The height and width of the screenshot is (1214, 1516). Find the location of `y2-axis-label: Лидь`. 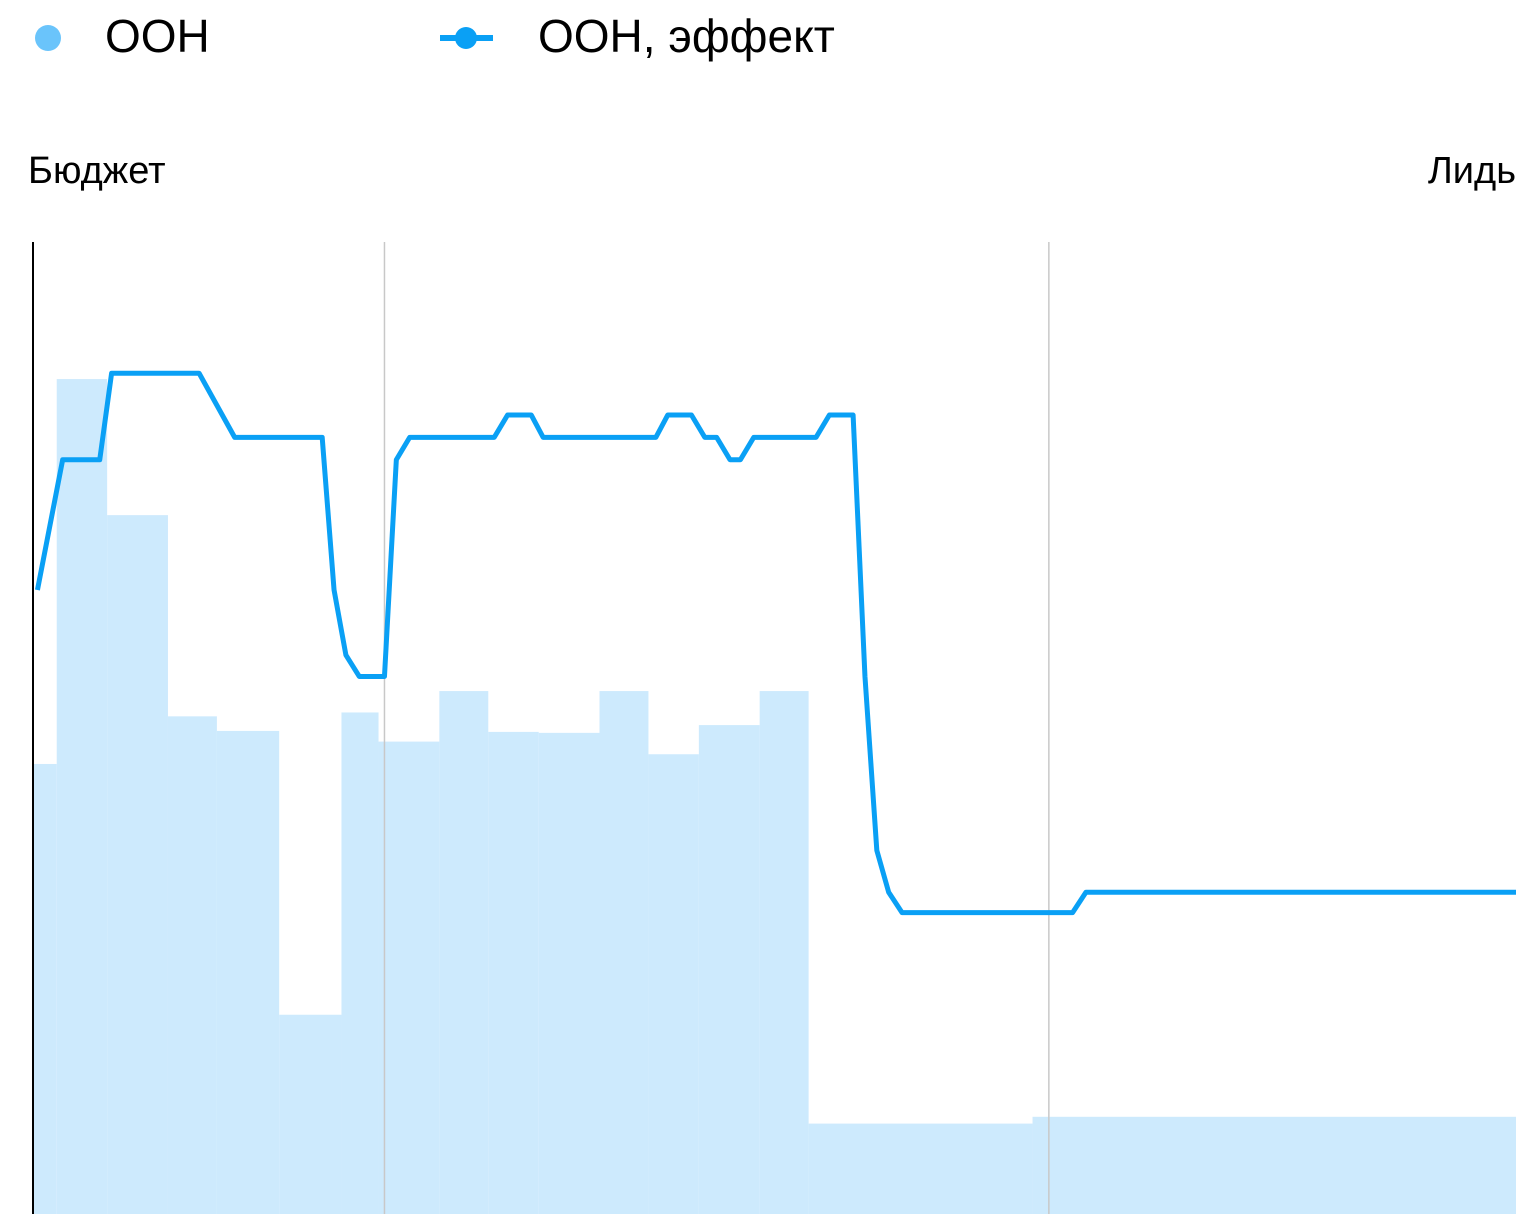

y2-axis-label: Лидь is located at coordinates (1472, 171).